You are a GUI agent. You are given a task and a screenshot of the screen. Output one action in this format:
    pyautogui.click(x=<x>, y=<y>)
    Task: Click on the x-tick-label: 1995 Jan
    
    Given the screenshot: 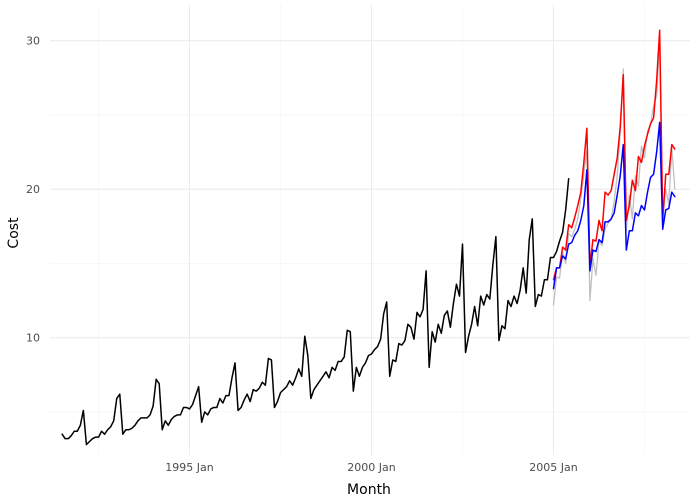 What is the action you would take?
    pyautogui.click(x=189, y=467)
    